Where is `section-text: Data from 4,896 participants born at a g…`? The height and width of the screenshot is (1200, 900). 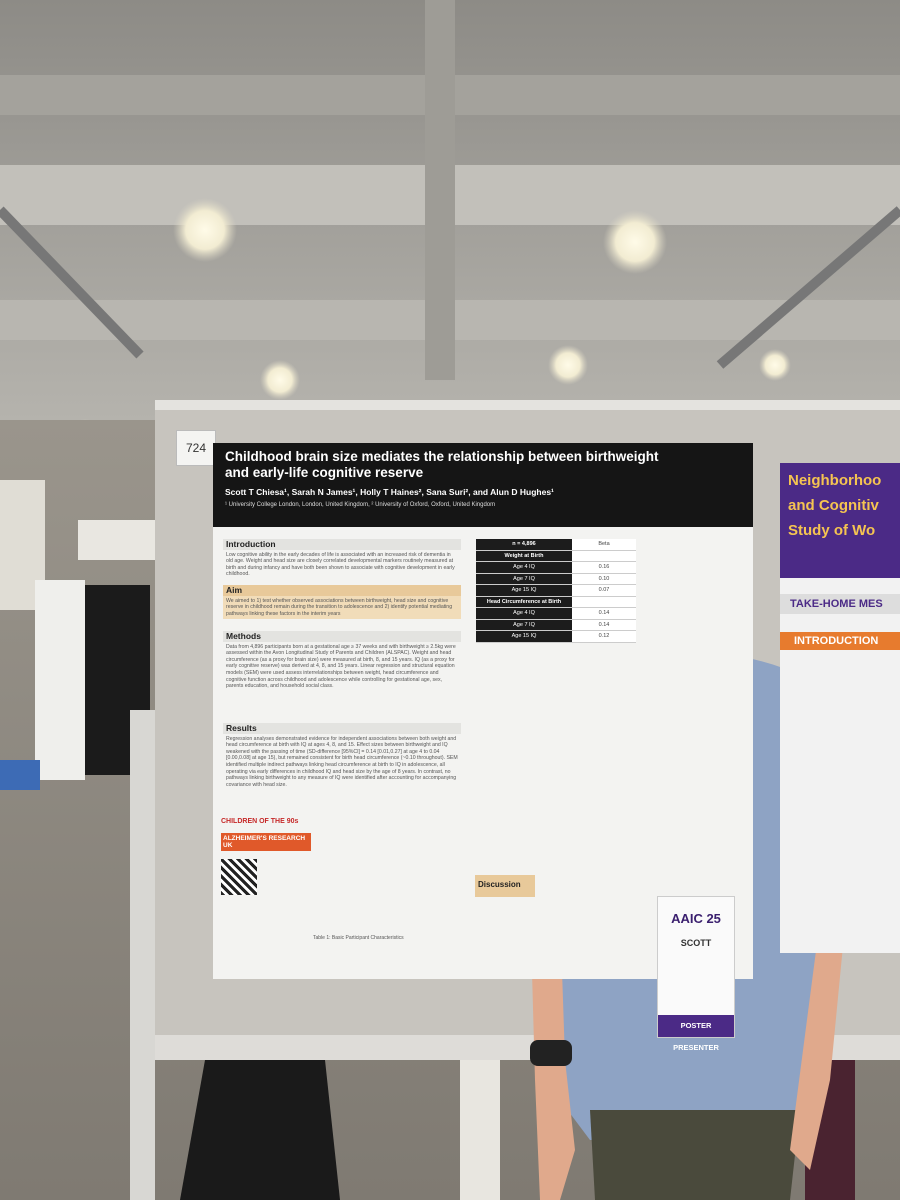
section-text: Data from 4,896 participants born at a g… is located at coordinates (341, 666).